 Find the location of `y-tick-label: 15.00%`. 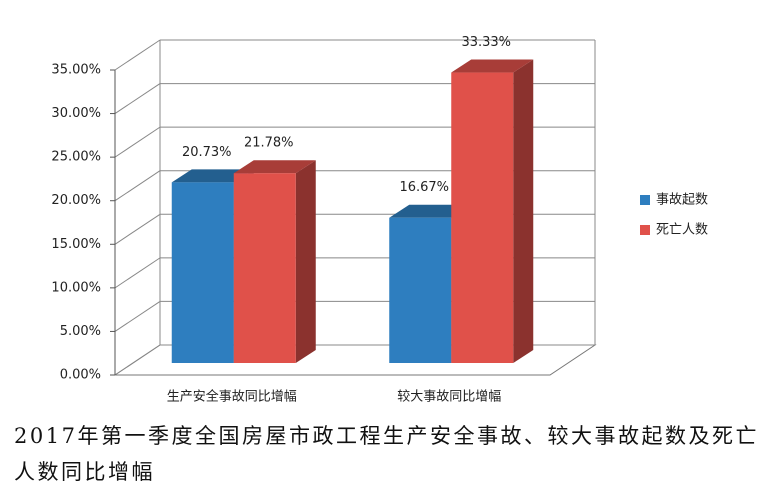

y-tick-label: 15.00% is located at coordinates (76, 244).